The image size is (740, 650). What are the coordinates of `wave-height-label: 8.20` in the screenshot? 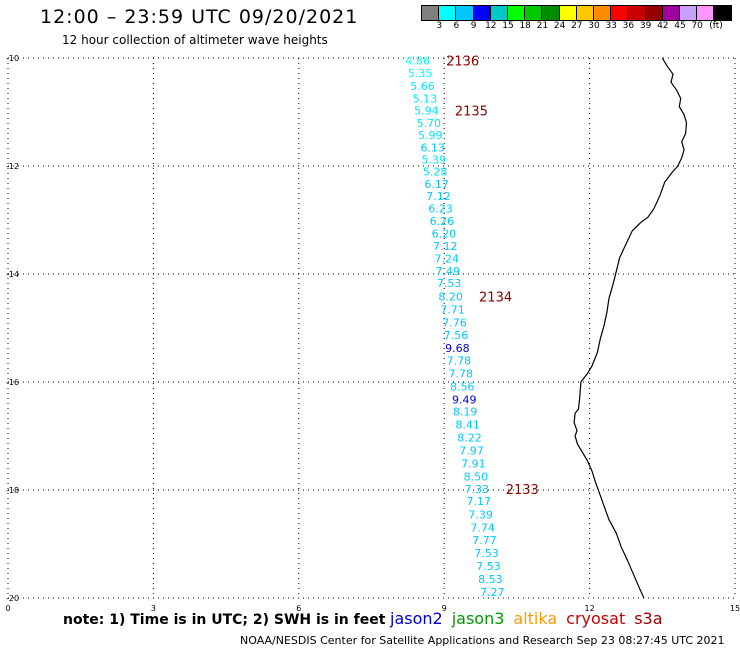 It's located at (450, 297).